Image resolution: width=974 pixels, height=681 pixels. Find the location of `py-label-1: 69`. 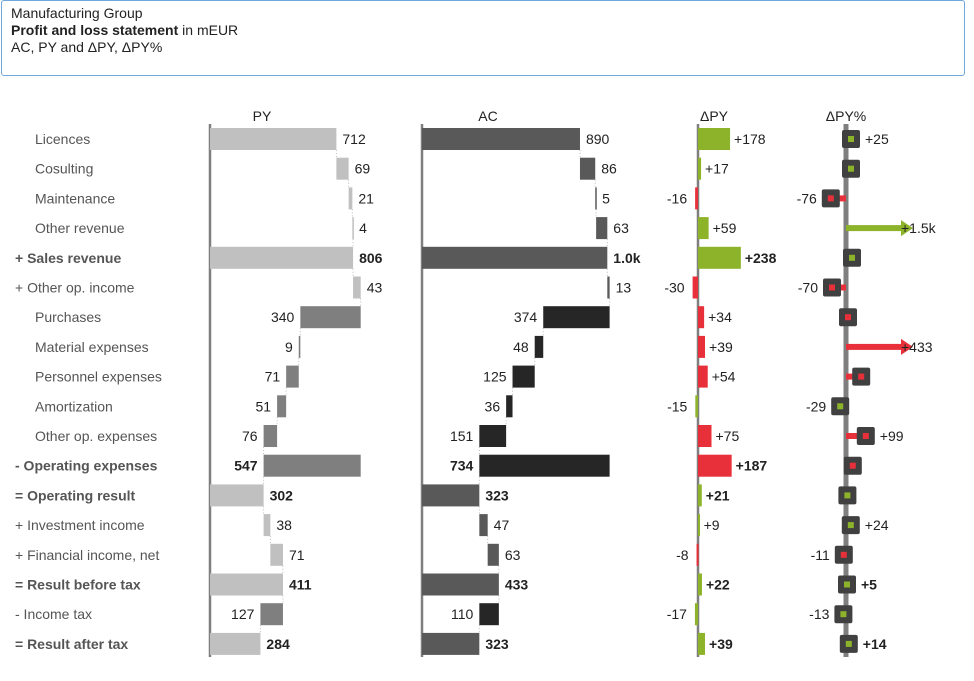

py-label-1: 69 is located at coordinates (363, 169).